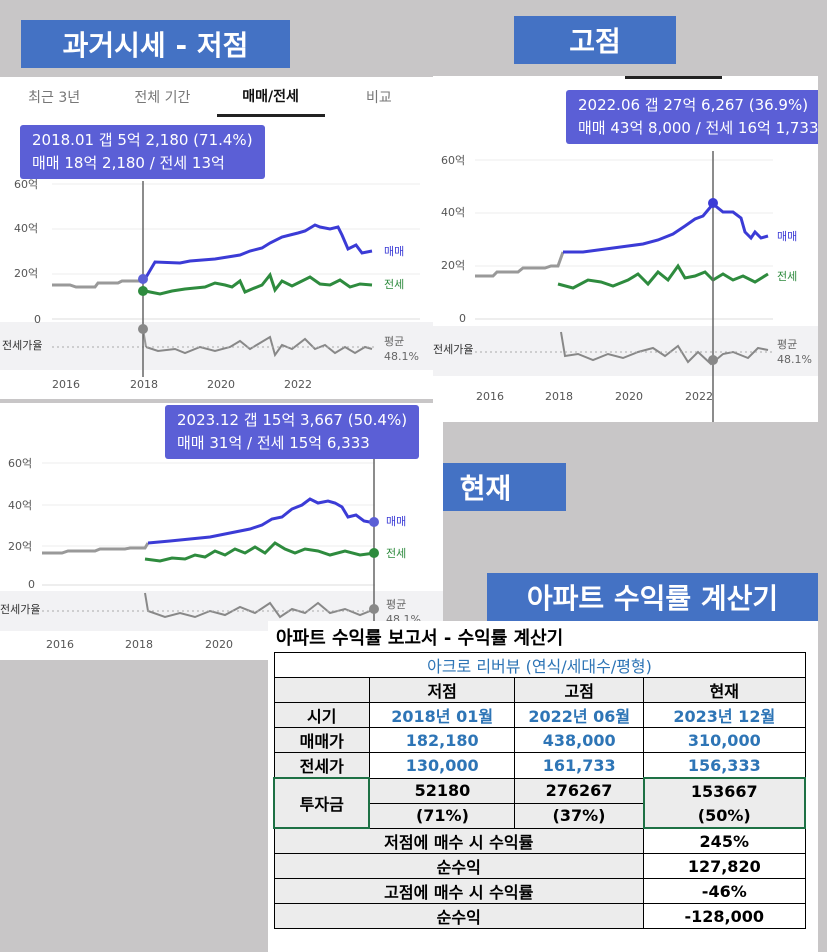 The image size is (827, 952). What do you see at coordinates (258, 251) in the screenshot?
I see `sale-line` at bounding box center [258, 251].